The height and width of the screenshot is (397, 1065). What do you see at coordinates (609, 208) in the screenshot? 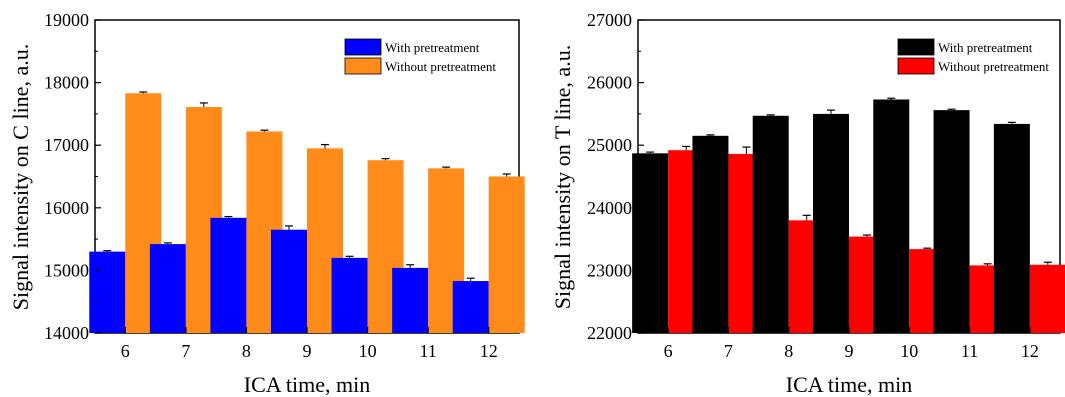
I see `y-tick-label: 24000` at bounding box center [609, 208].